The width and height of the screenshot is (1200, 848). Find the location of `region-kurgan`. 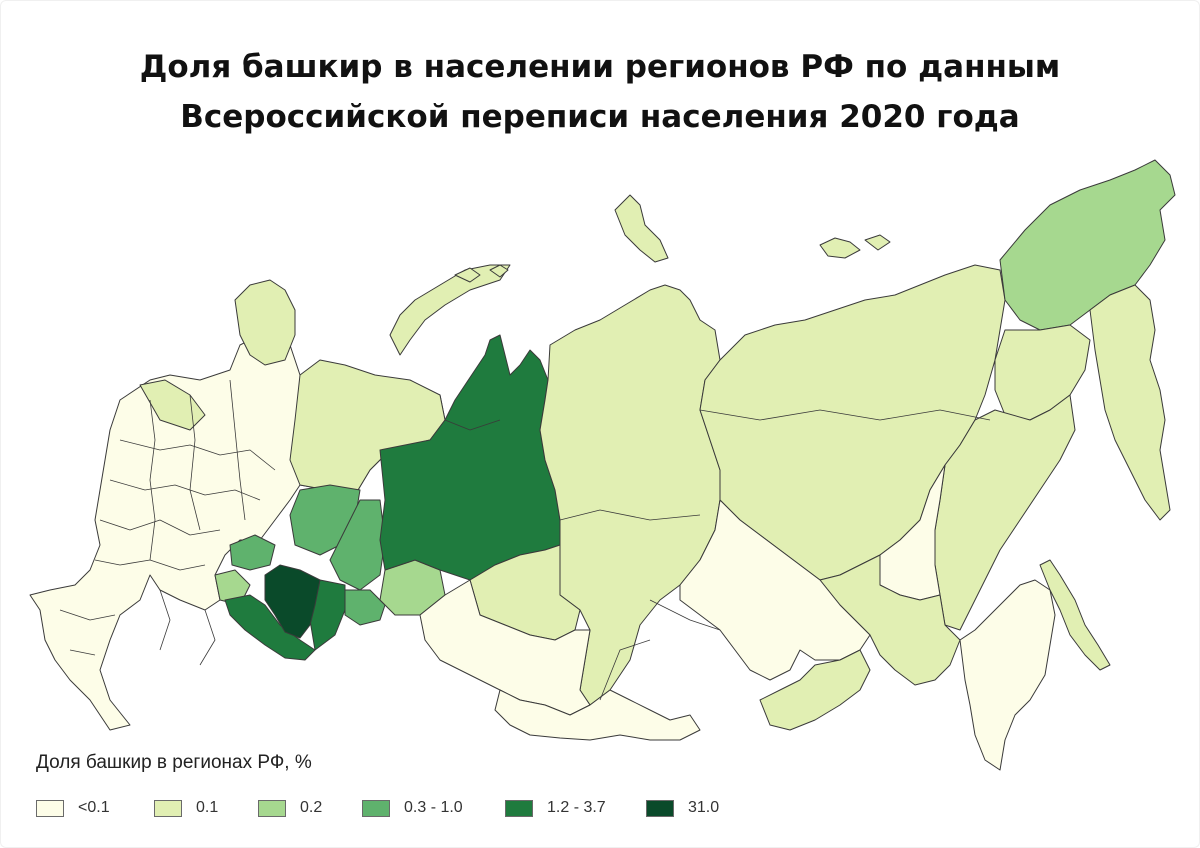

region-kurgan is located at coordinates (365, 607).